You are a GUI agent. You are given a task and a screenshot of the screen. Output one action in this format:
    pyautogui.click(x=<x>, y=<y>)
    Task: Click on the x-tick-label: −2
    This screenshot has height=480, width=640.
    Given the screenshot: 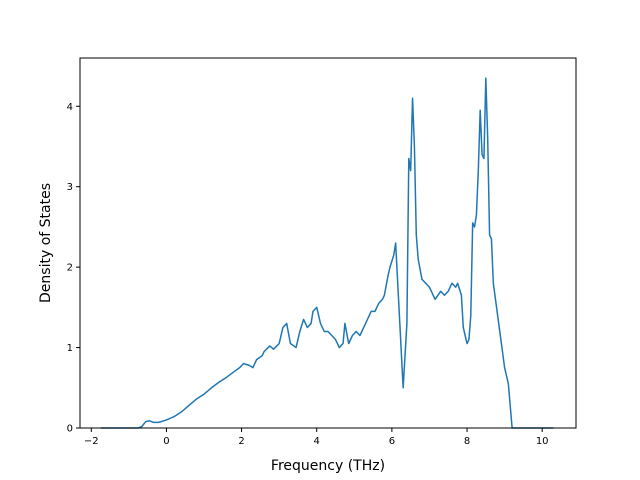 What is the action you would take?
    pyautogui.click(x=91, y=441)
    